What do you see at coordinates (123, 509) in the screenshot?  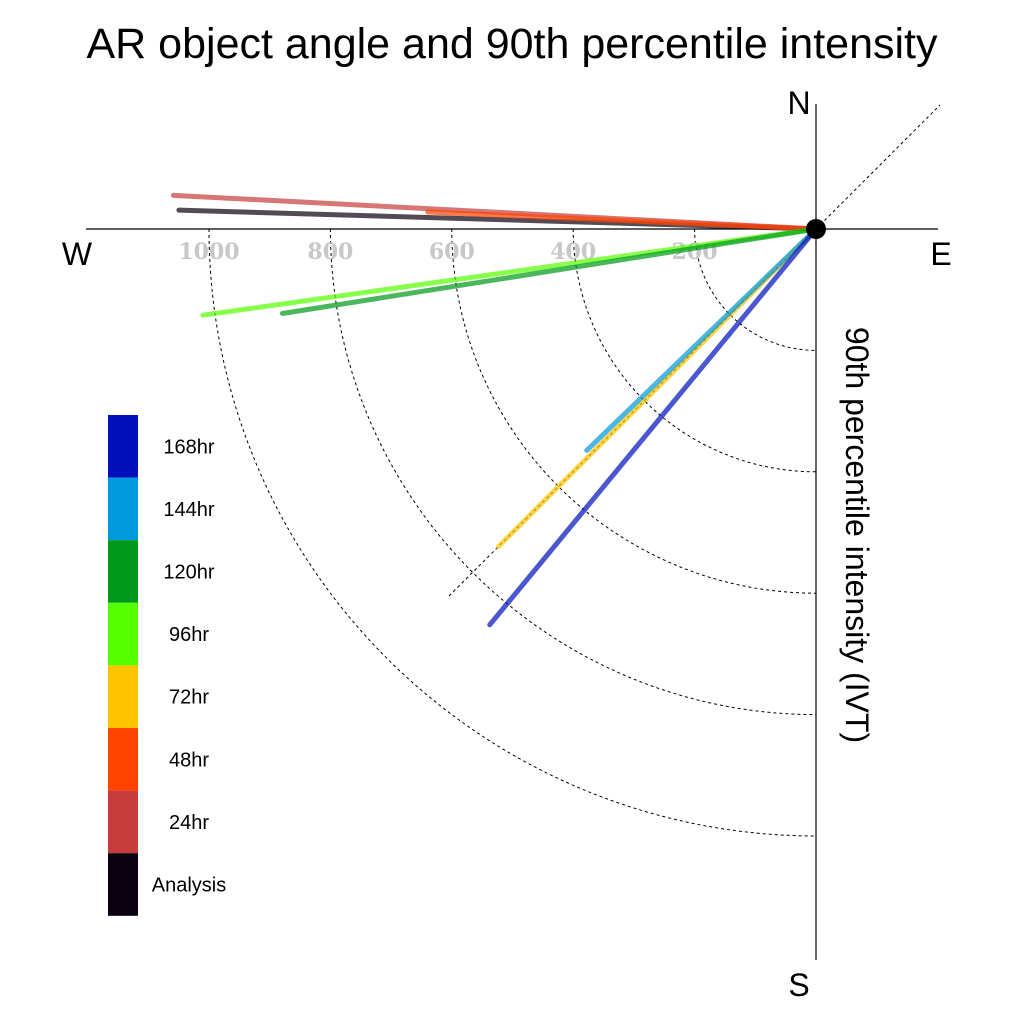 I see `legend-swatch-144hr` at bounding box center [123, 509].